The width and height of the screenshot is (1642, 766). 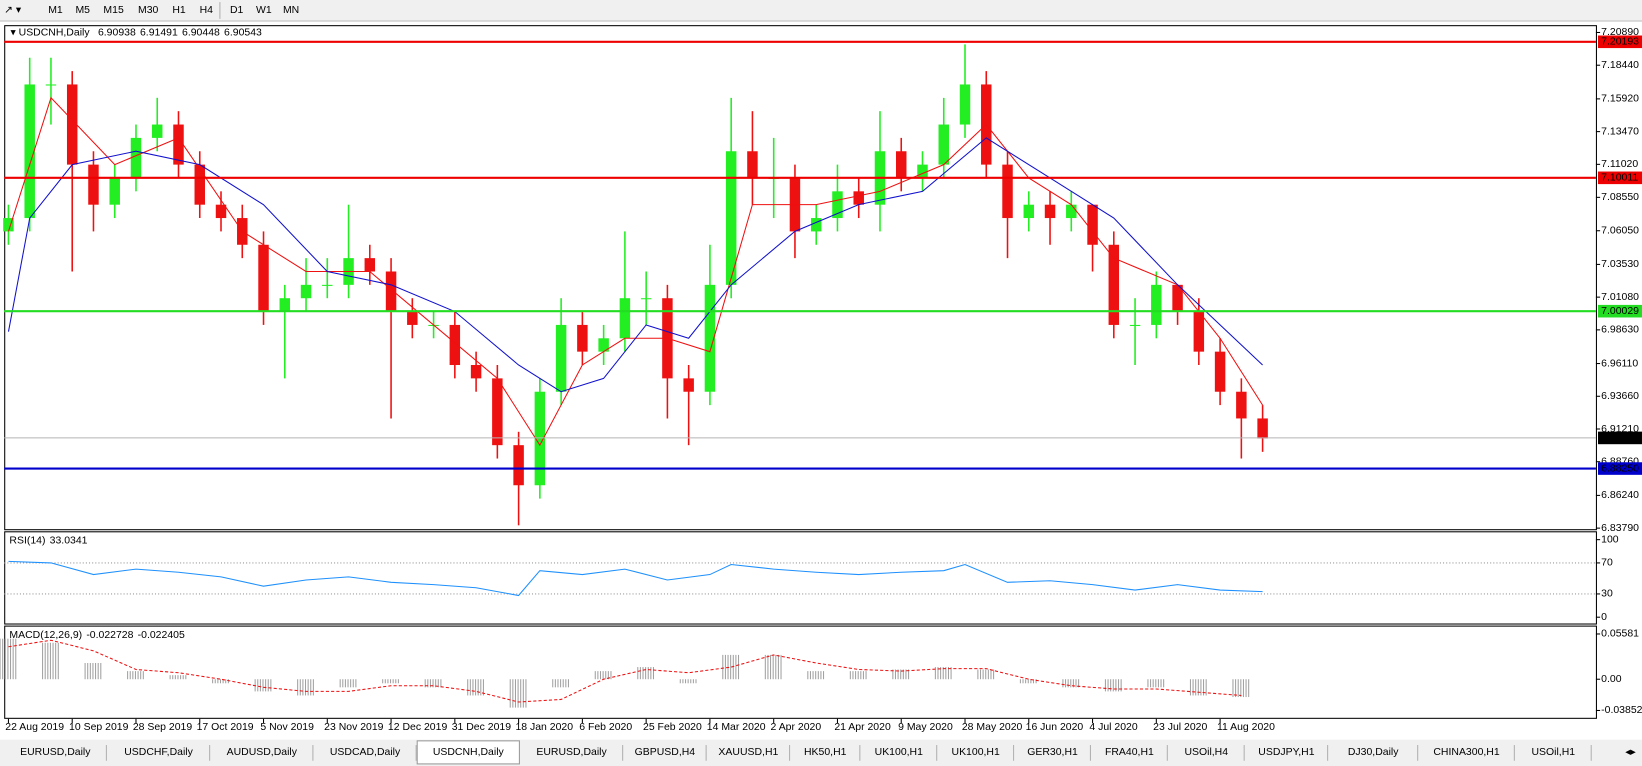 I want to click on tab-label: CHINA300,H1, so click(x=1466, y=752).